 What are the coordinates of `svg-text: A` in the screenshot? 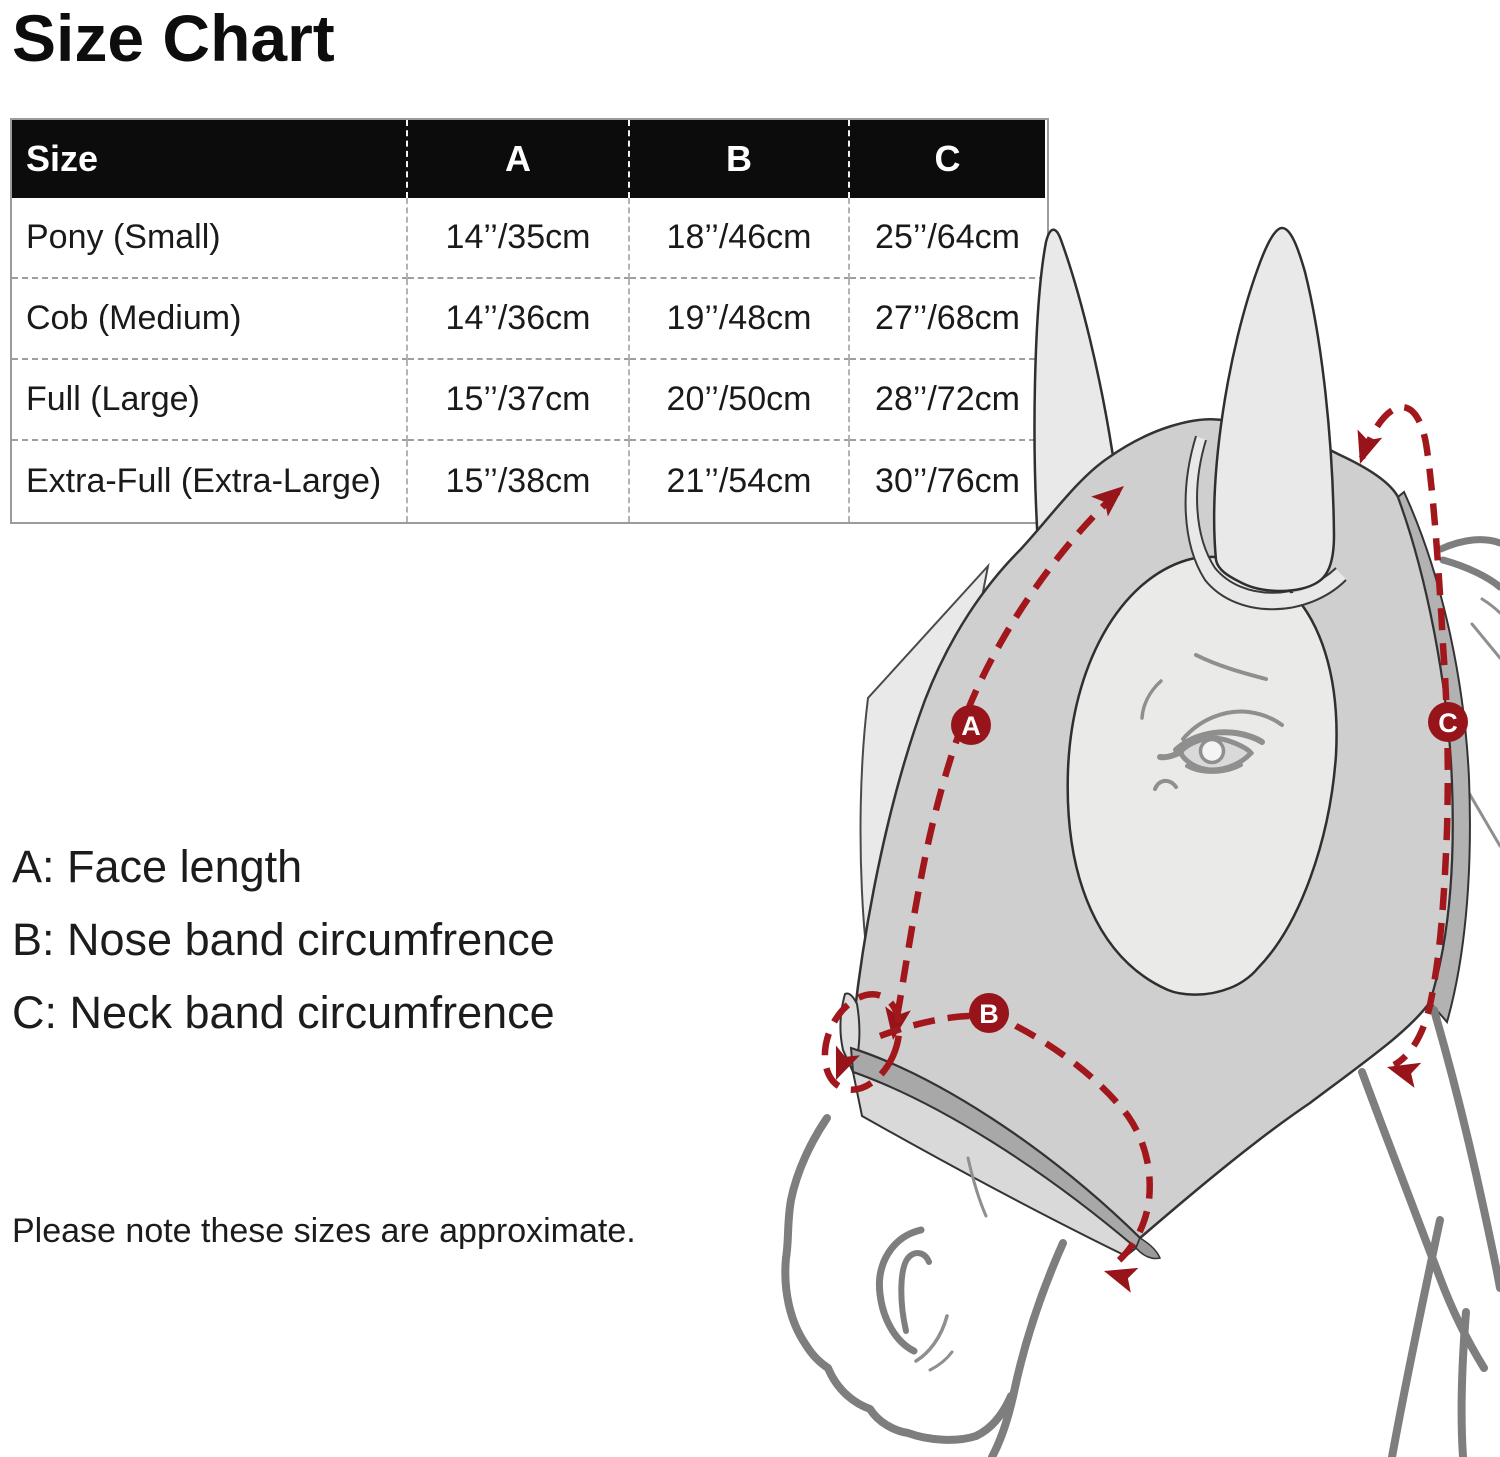 It's located at (971, 726).